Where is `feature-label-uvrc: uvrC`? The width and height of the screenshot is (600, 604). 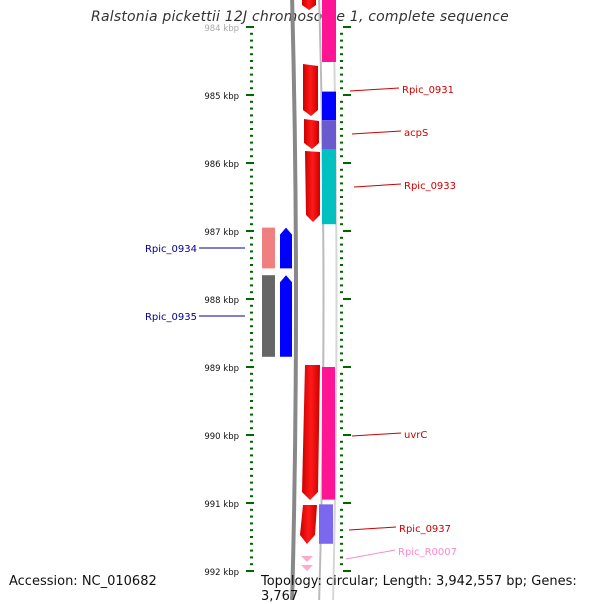
feature-label-uvrc: uvrC is located at coordinates (415, 435).